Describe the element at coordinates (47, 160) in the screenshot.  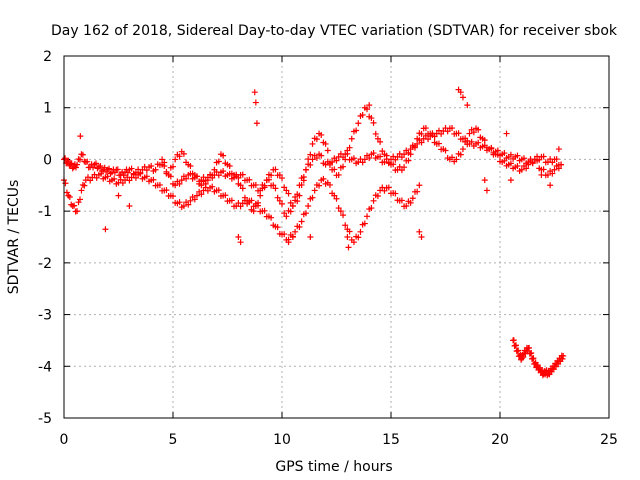
I see `y-tick-label: 0` at that location.